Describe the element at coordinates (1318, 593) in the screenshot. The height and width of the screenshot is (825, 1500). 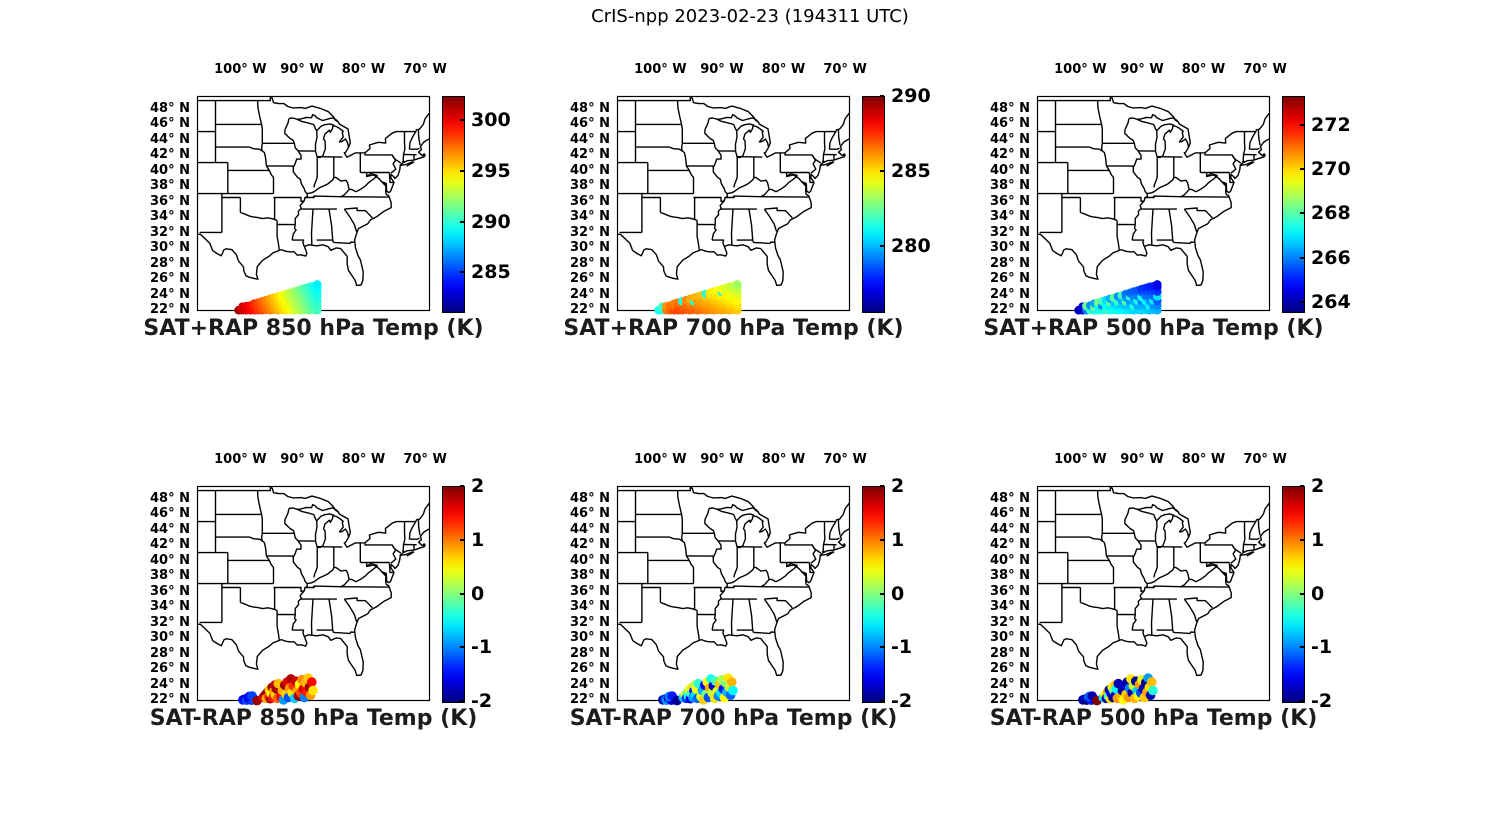
I see `colorbar-tick-label: 0` at that location.